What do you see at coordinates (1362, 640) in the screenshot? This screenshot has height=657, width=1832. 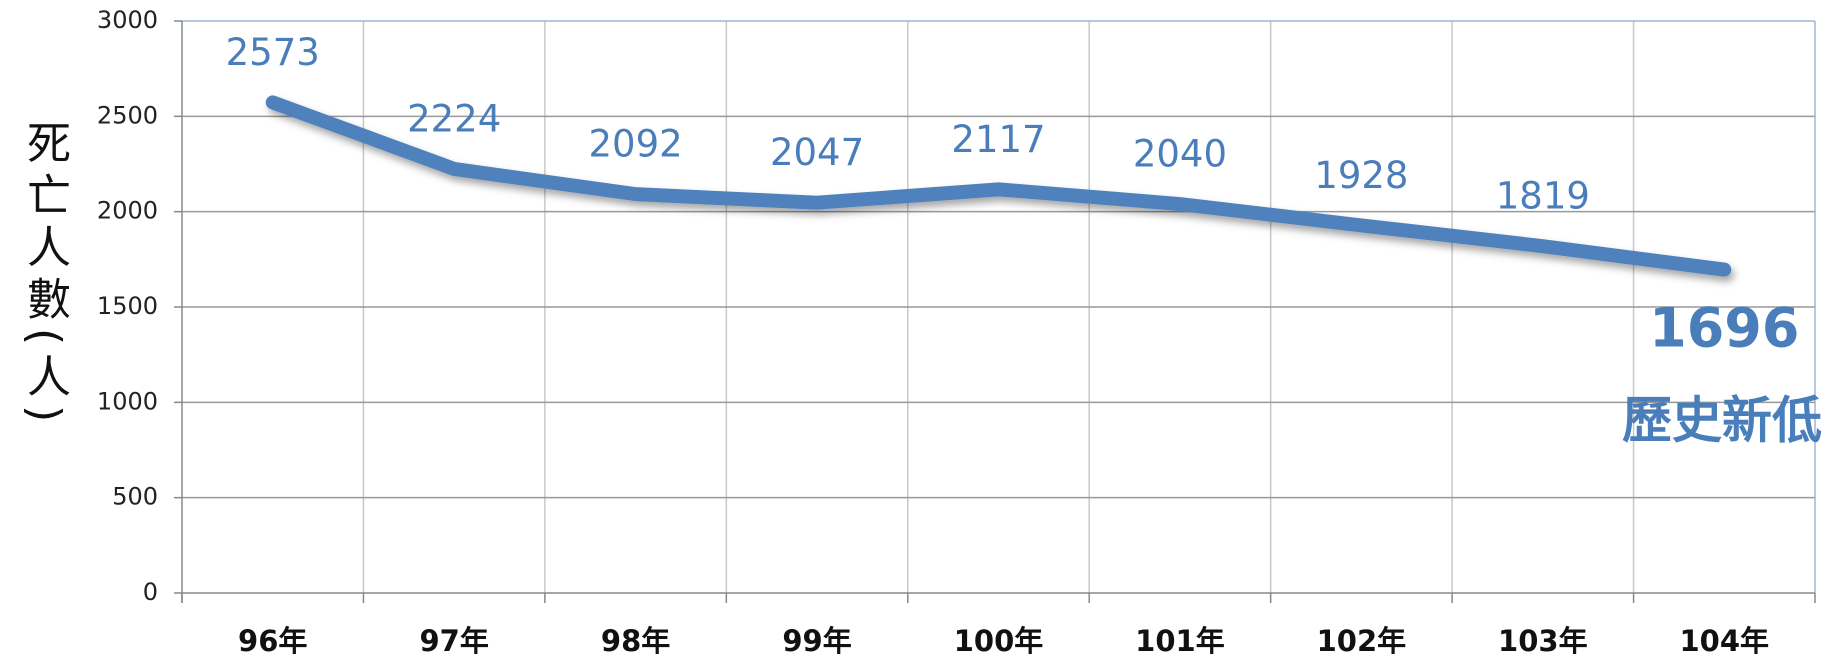 I see `x-tick-label: 102年` at bounding box center [1362, 640].